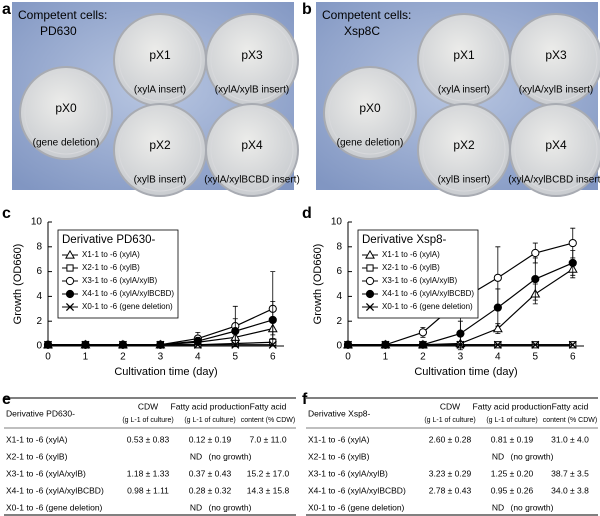 The width and height of the screenshot is (600, 516). What do you see at coordinates (570, 490) in the screenshot?
I see `table-cell: 34.0 ± 3.8` at bounding box center [570, 490].